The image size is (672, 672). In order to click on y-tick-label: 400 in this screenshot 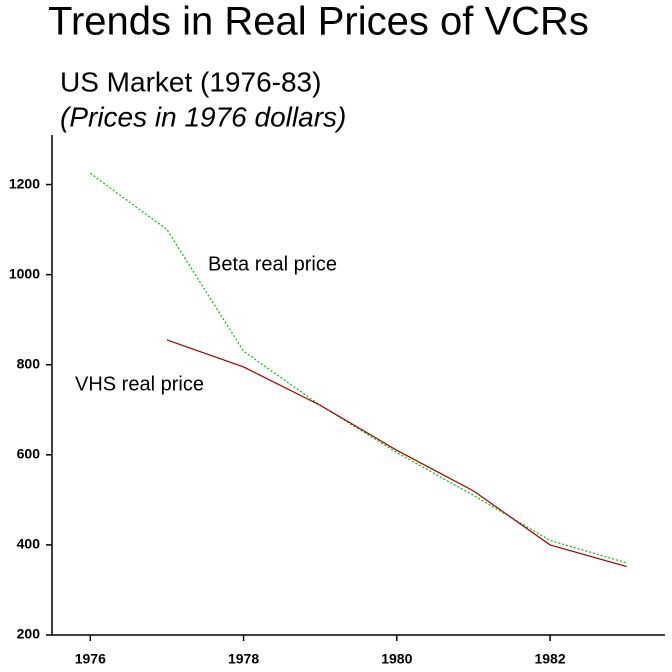, I will do `click(29, 544)`.